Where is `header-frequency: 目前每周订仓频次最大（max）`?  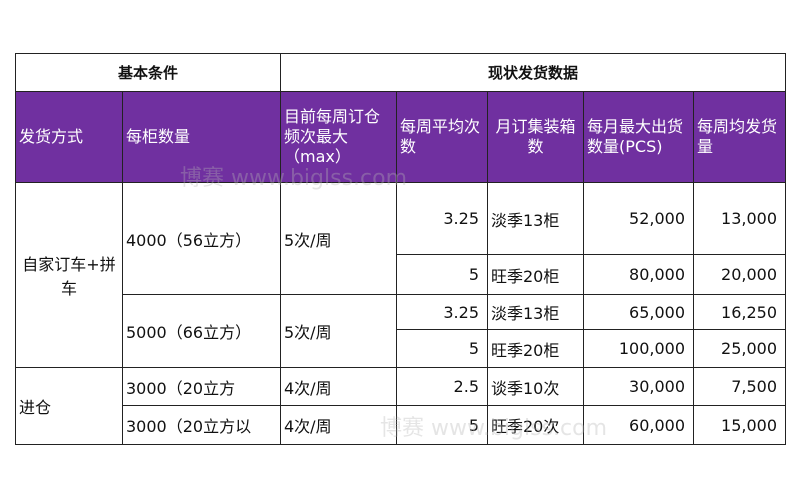
header-frequency: 目前每周订仓频次最大（max） is located at coordinates (338, 137).